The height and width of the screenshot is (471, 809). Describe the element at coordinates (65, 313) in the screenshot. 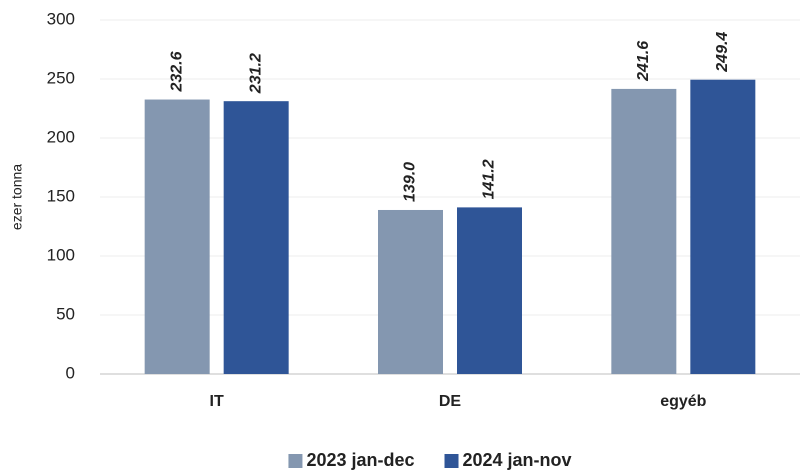

I see `y-tick-label: 50` at that location.